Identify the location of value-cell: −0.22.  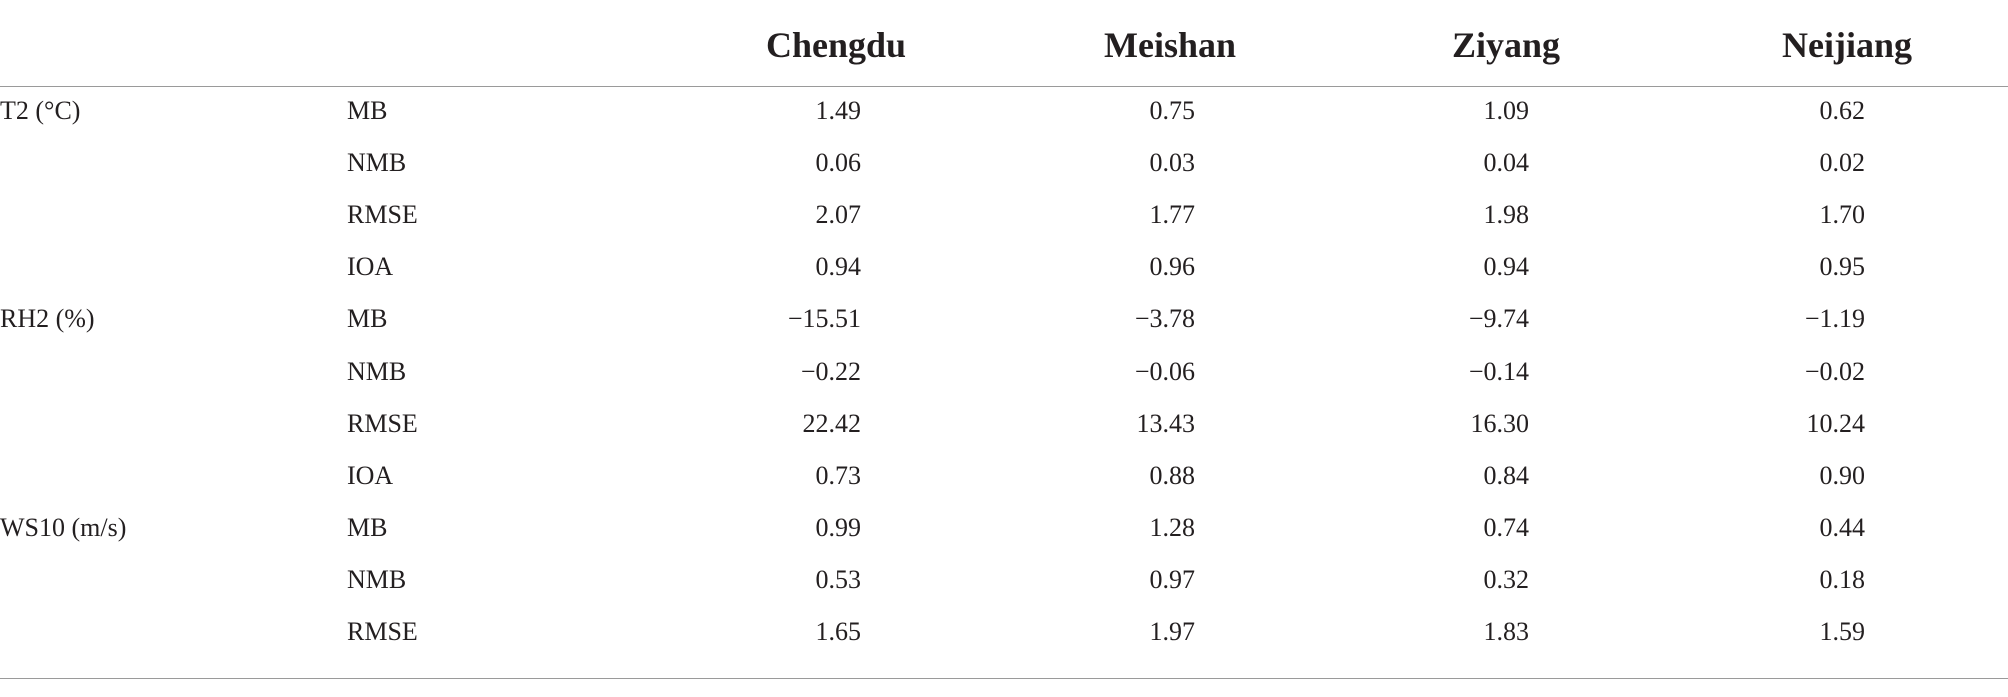
(830, 371).